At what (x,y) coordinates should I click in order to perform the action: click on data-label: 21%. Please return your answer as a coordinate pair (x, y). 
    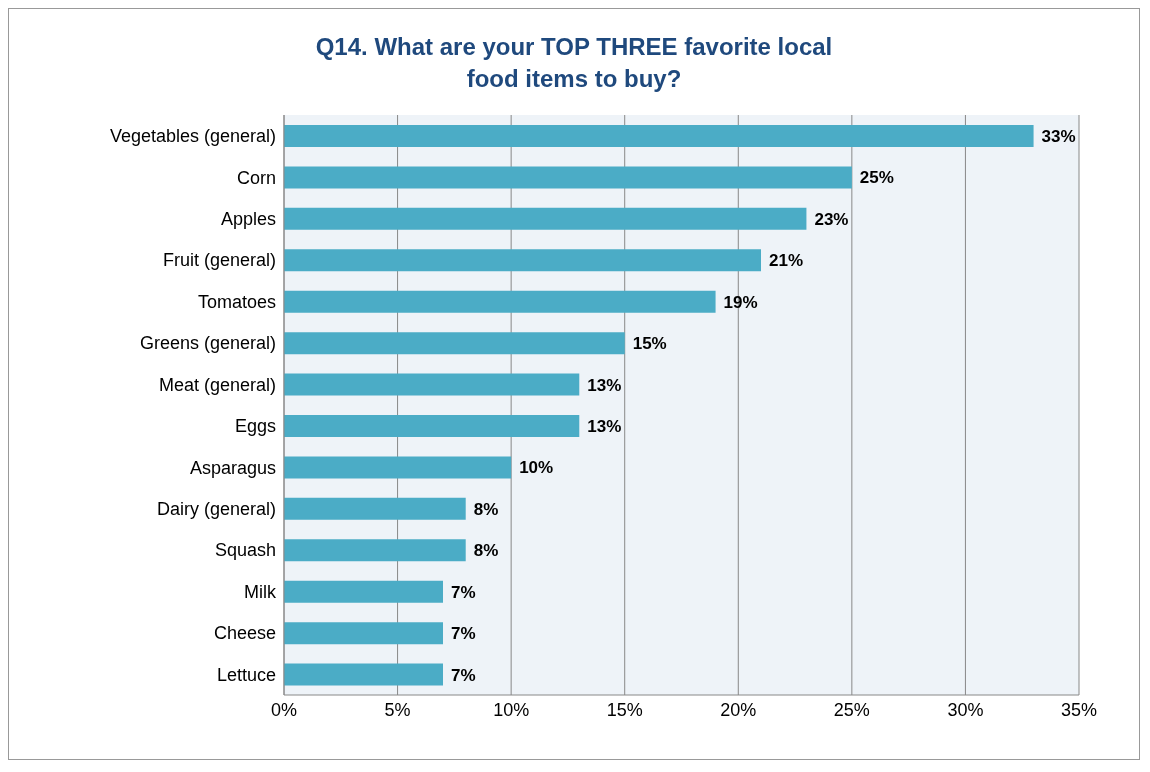
    Looking at the image, I should click on (786, 261).